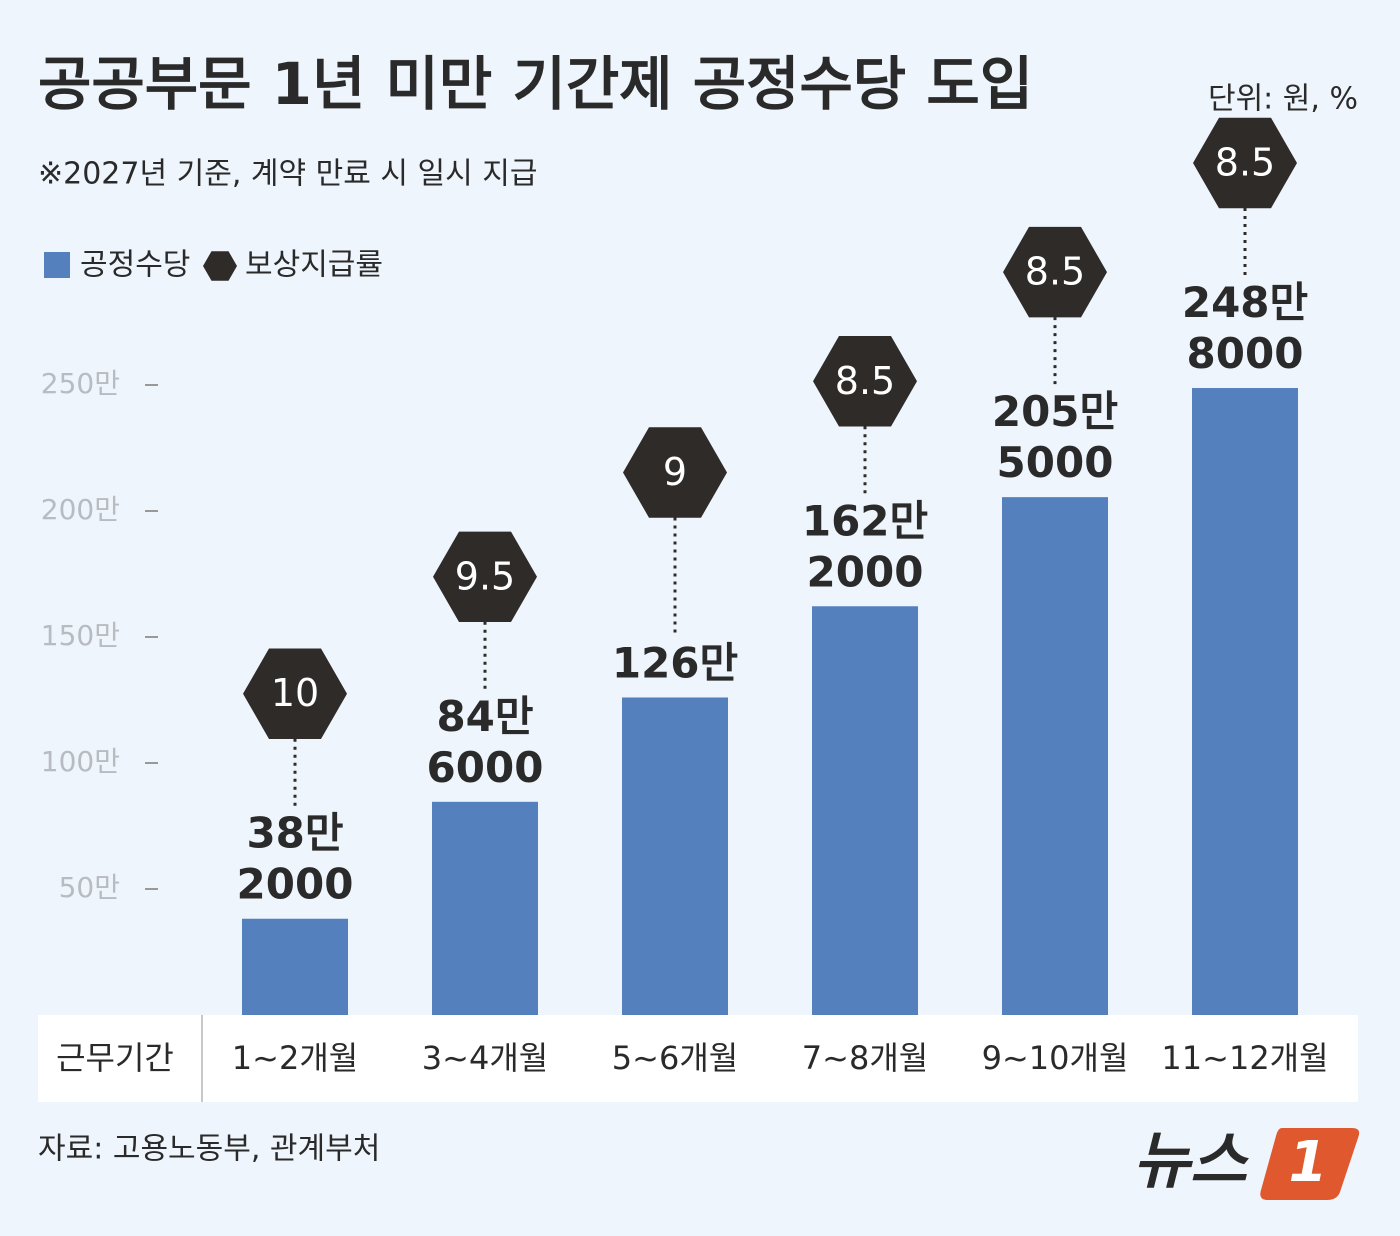  What do you see at coordinates (80, 383) in the screenshot?
I see `y-tick-label: 250만` at bounding box center [80, 383].